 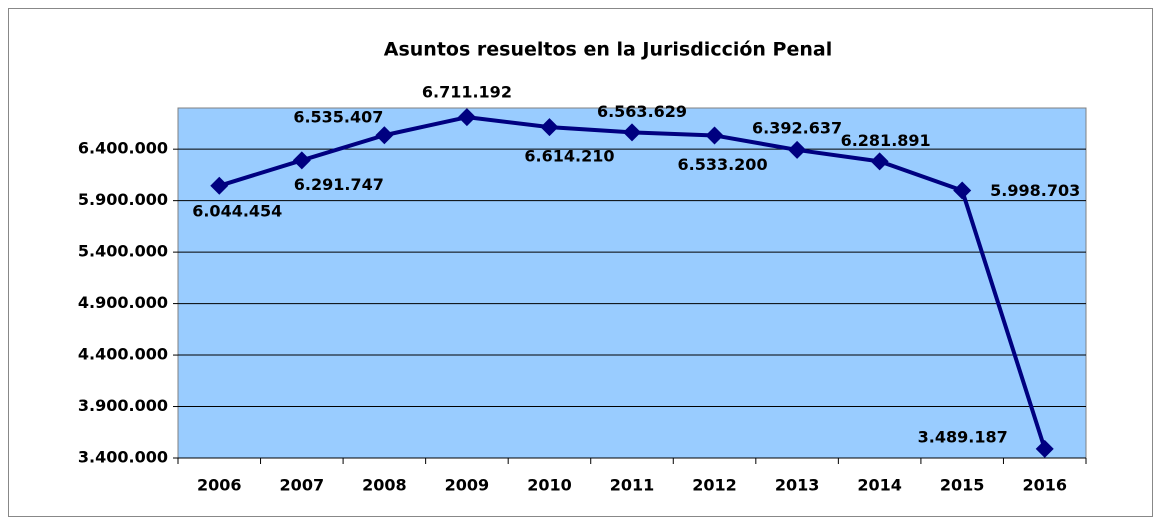 What do you see at coordinates (879, 485) in the screenshot?
I see `x-tick-label: 2014` at bounding box center [879, 485].